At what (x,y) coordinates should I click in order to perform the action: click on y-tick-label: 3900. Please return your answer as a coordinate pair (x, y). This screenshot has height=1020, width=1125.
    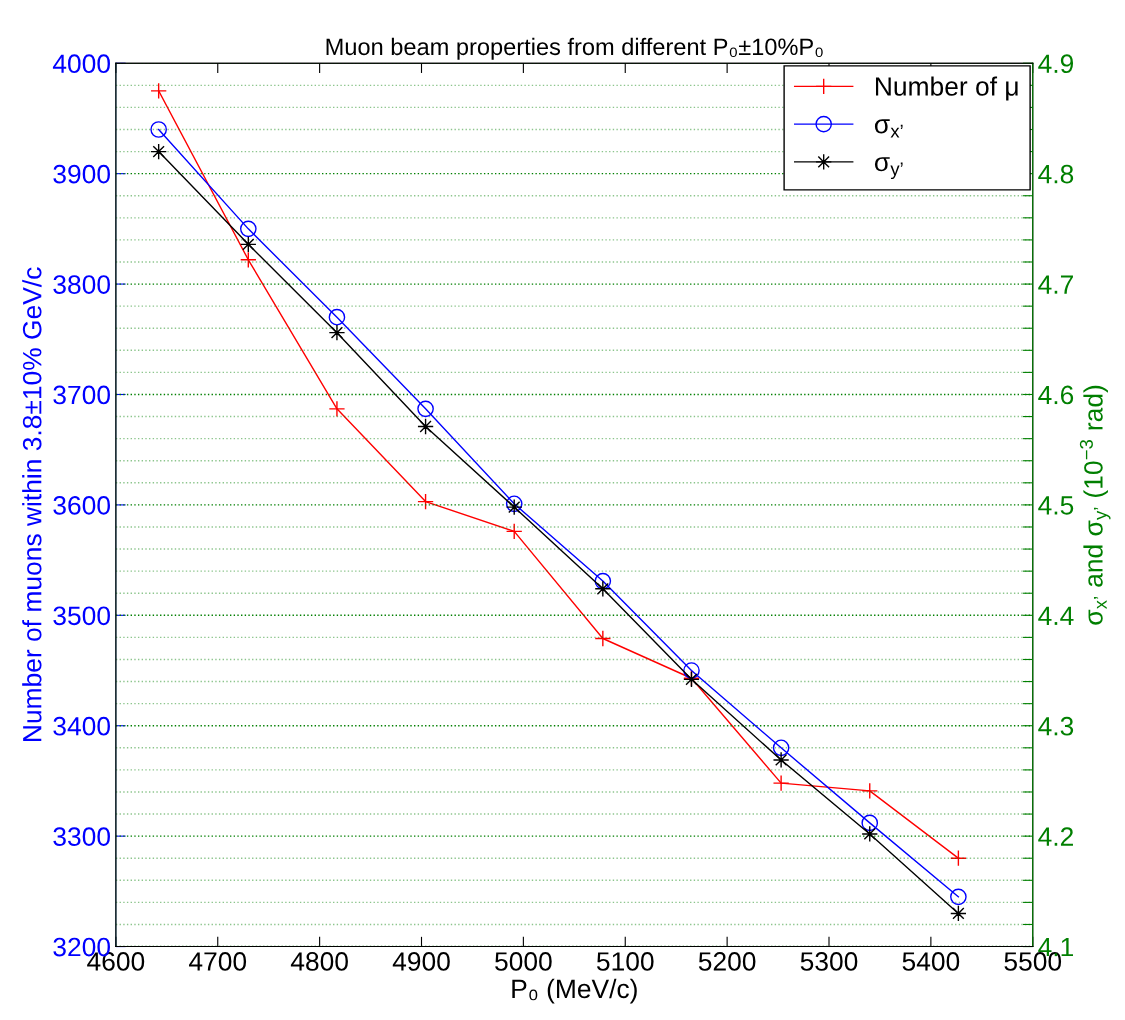
    Looking at the image, I should click on (81, 174).